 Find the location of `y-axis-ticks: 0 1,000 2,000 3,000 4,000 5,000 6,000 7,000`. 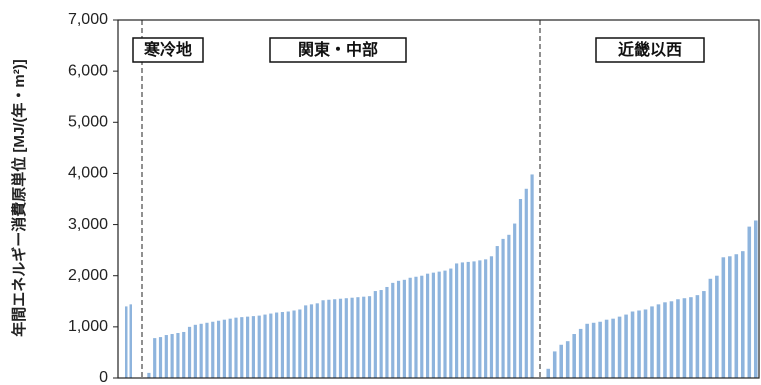

y-axis-ticks: 0 1,000 2,000 3,000 4,000 5,000 6,000 7,000 is located at coordinates (93, 198).